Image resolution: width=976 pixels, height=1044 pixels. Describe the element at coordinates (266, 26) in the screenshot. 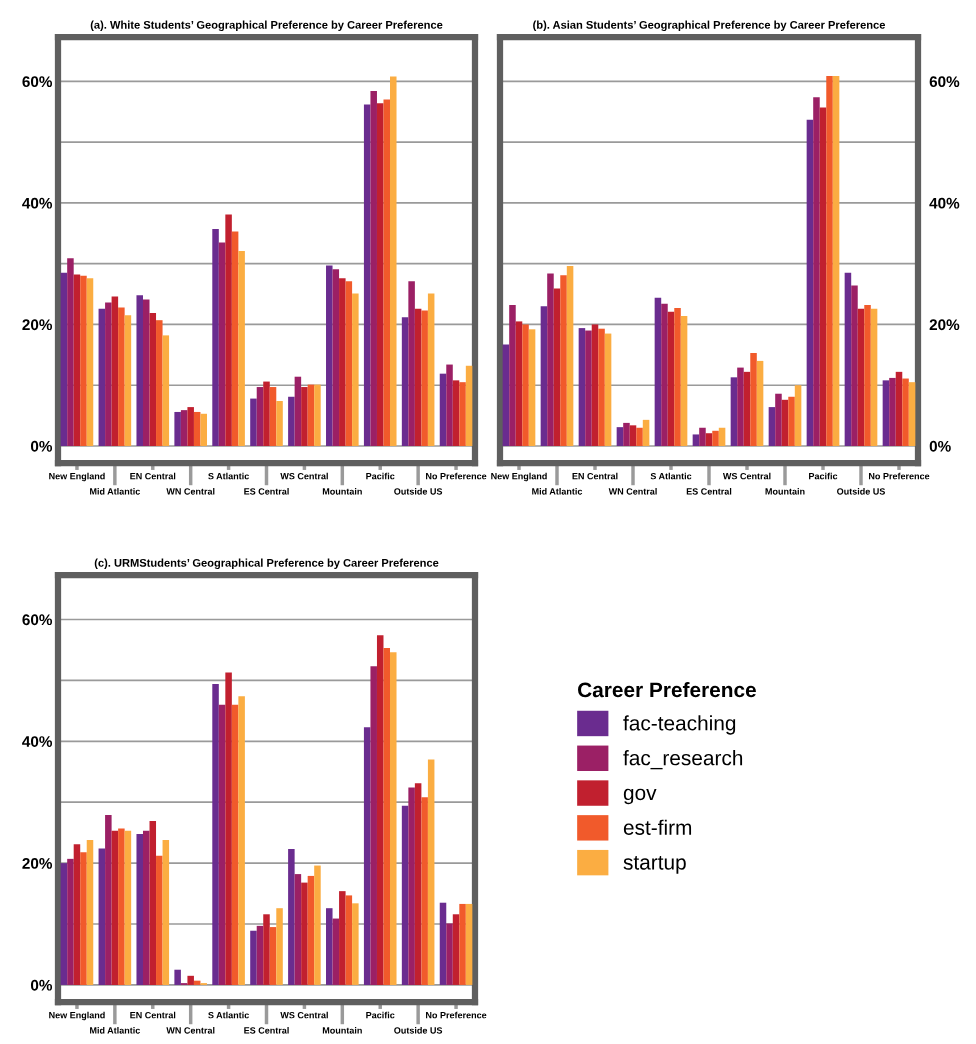

I see `chart-title: (a). White Students’ Geographical Preference by Career Preference` at that location.